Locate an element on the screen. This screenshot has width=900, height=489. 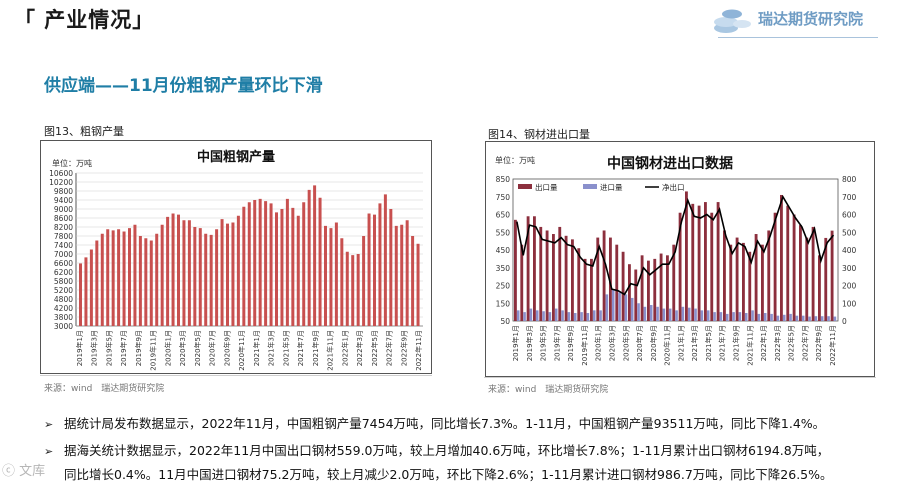
chart2-x-tick-label: 2019年3月 is located at coordinates (529, 343).